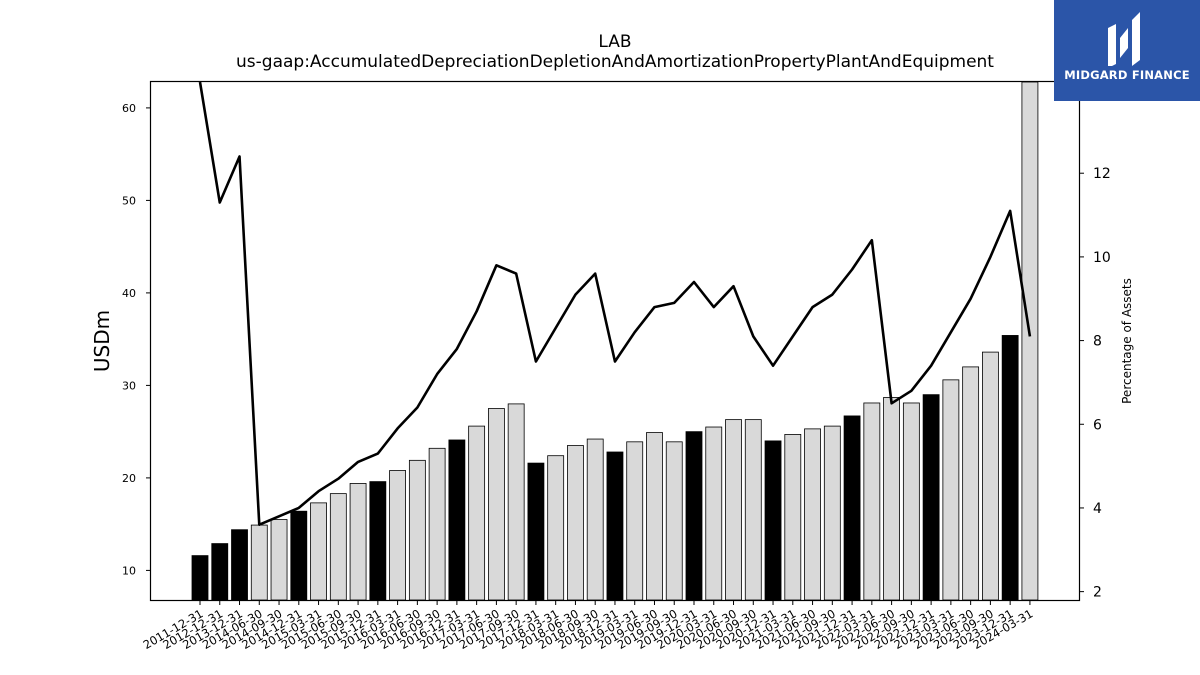  What do you see at coordinates (1097, 342) in the screenshot?
I see `y2-tick-label: 8` at bounding box center [1097, 342].